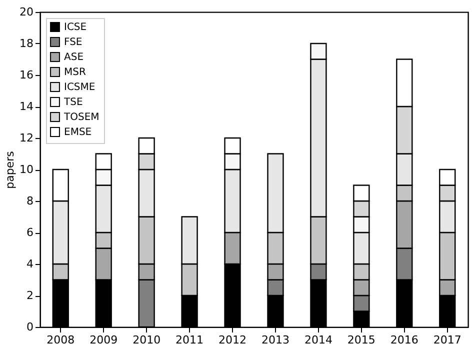  Describe the element at coordinates (146, 340) in the screenshot. I see `x-tick-label: 2010` at that location.